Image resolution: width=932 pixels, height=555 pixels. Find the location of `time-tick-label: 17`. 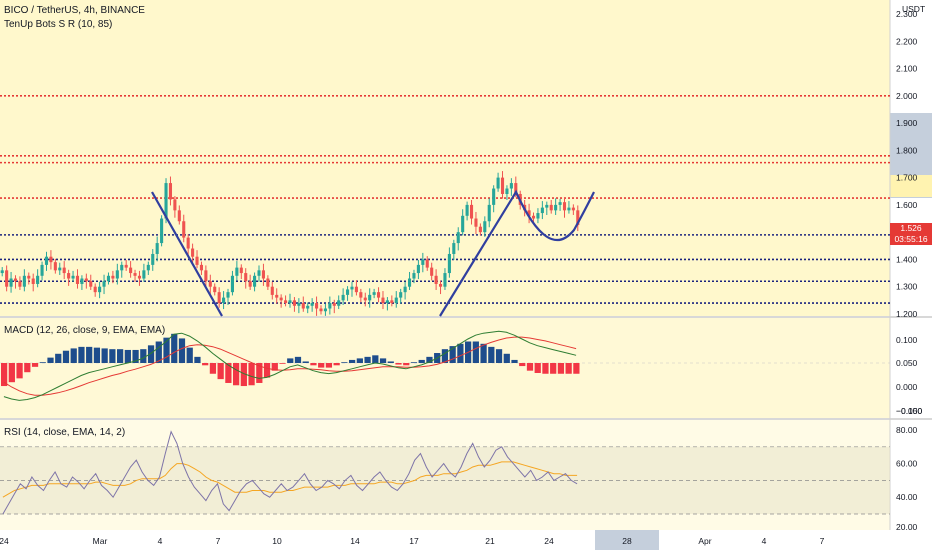

time-tick-label: 17 is located at coordinates (414, 541).